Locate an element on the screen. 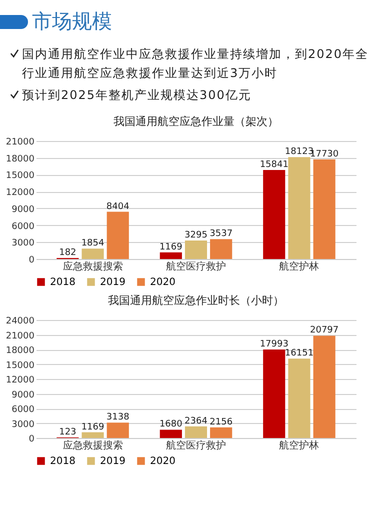 This screenshot has height=507, width=380. data-label: 2364 is located at coordinates (196, 421).